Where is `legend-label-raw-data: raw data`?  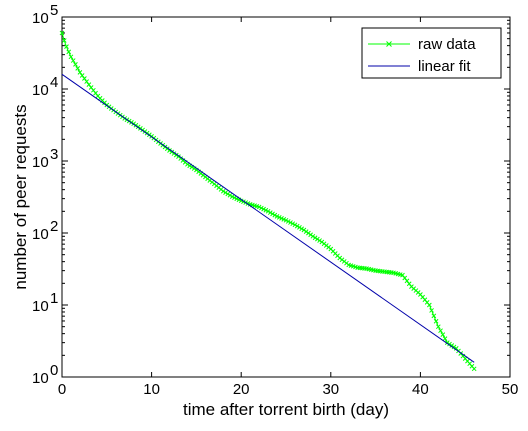
legend-label-raw-data: raw data is located at coordinates (447, 44).